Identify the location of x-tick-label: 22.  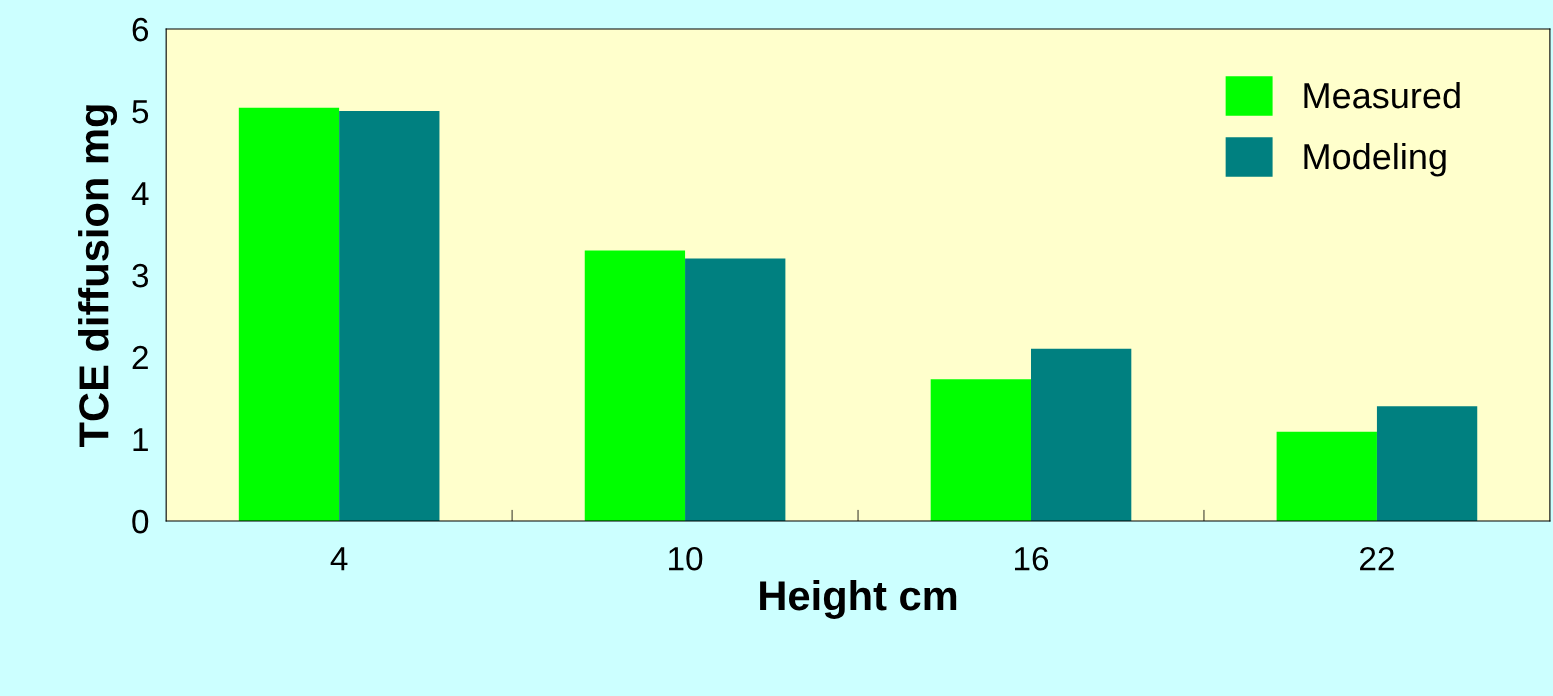
(1377, 558).